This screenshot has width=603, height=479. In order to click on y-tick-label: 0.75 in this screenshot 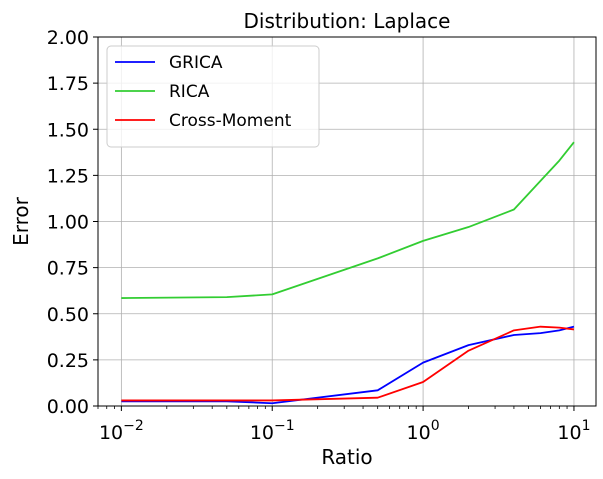, I will do `click(68, 269)`.